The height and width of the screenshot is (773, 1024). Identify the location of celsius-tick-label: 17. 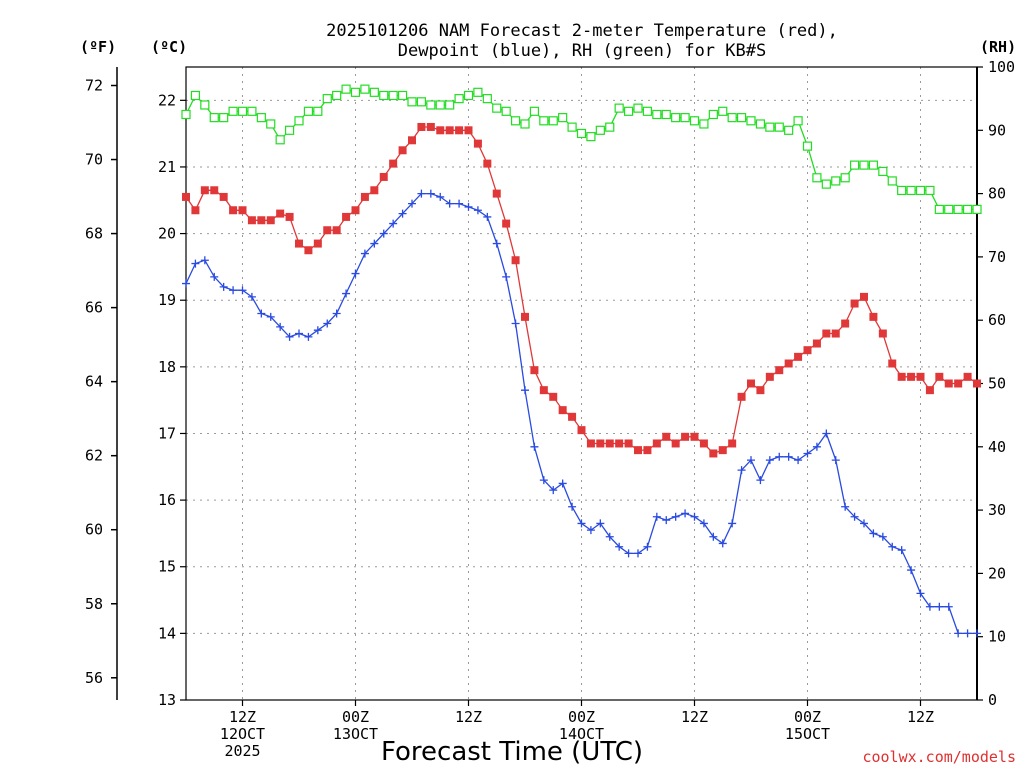
(167, 433).